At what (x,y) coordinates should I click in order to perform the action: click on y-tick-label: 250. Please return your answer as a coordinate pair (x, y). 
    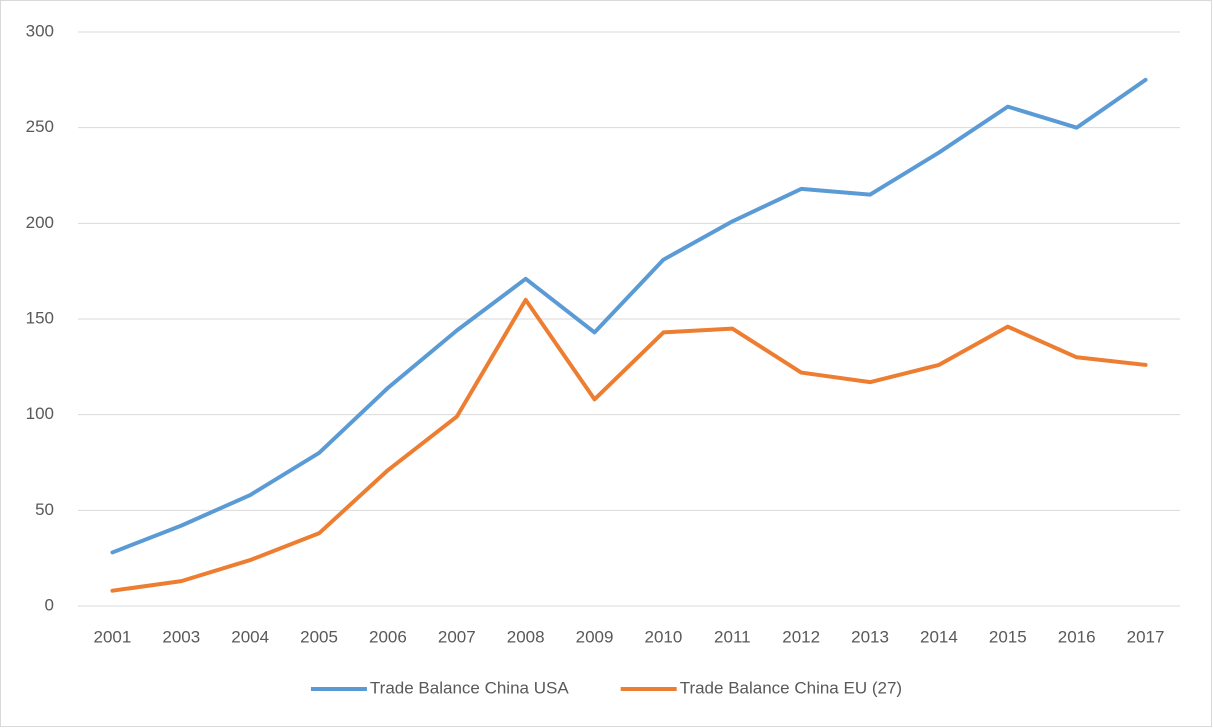
    Looking at the image, I should click on (40, 126).